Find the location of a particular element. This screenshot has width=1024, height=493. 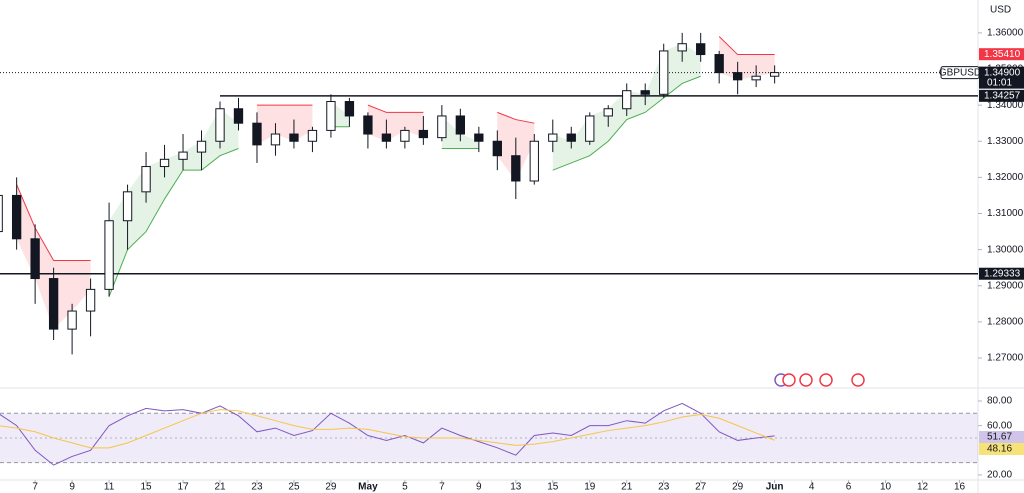

time-tick-label: 5 is located at coordinates (405, 487).